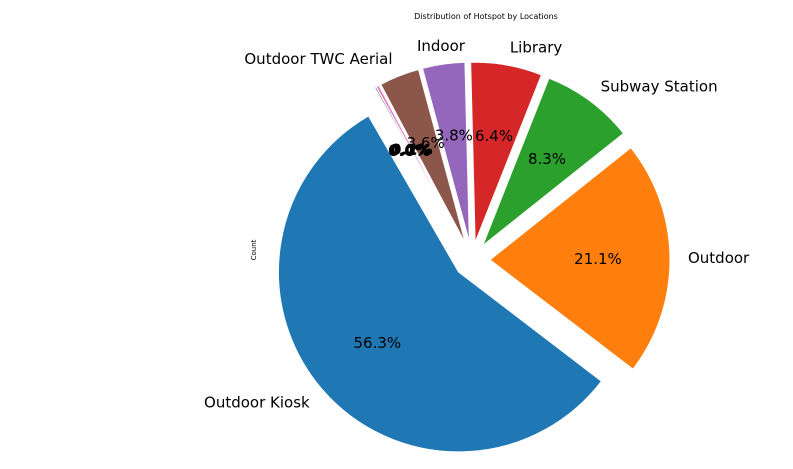 The image size is (793, 469). Describe the element at coordinates (598, 259) in the screenshot. I see `slice-percent-label: 21.1%` at that location.